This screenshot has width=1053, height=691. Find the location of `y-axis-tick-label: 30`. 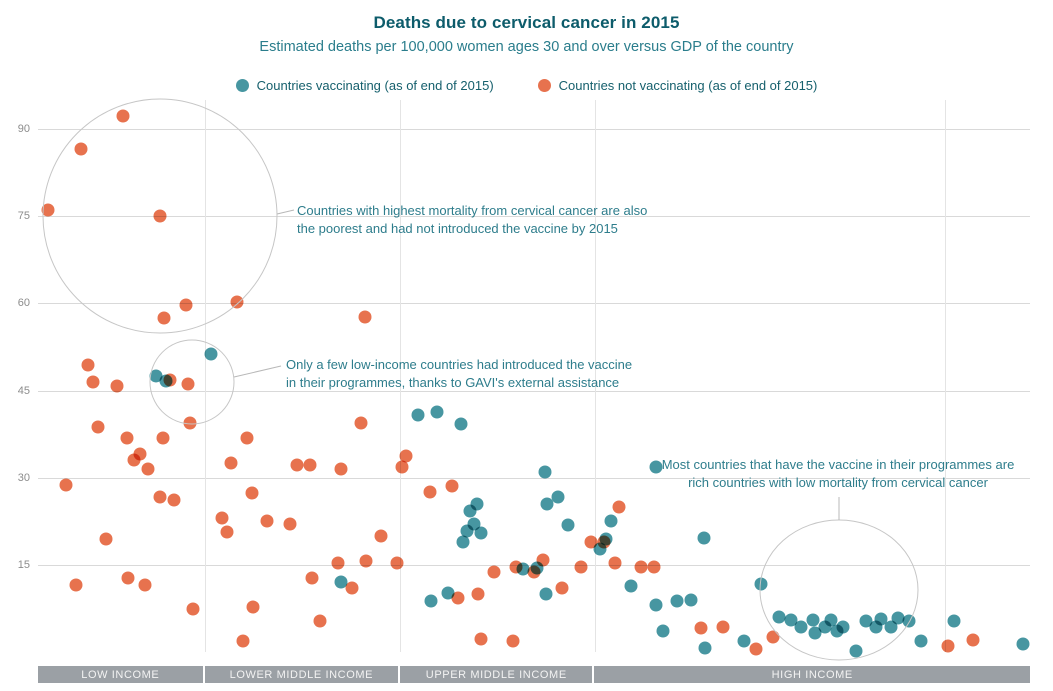

y-axis-tick-label: 30 is located at coordinates (23, 477).